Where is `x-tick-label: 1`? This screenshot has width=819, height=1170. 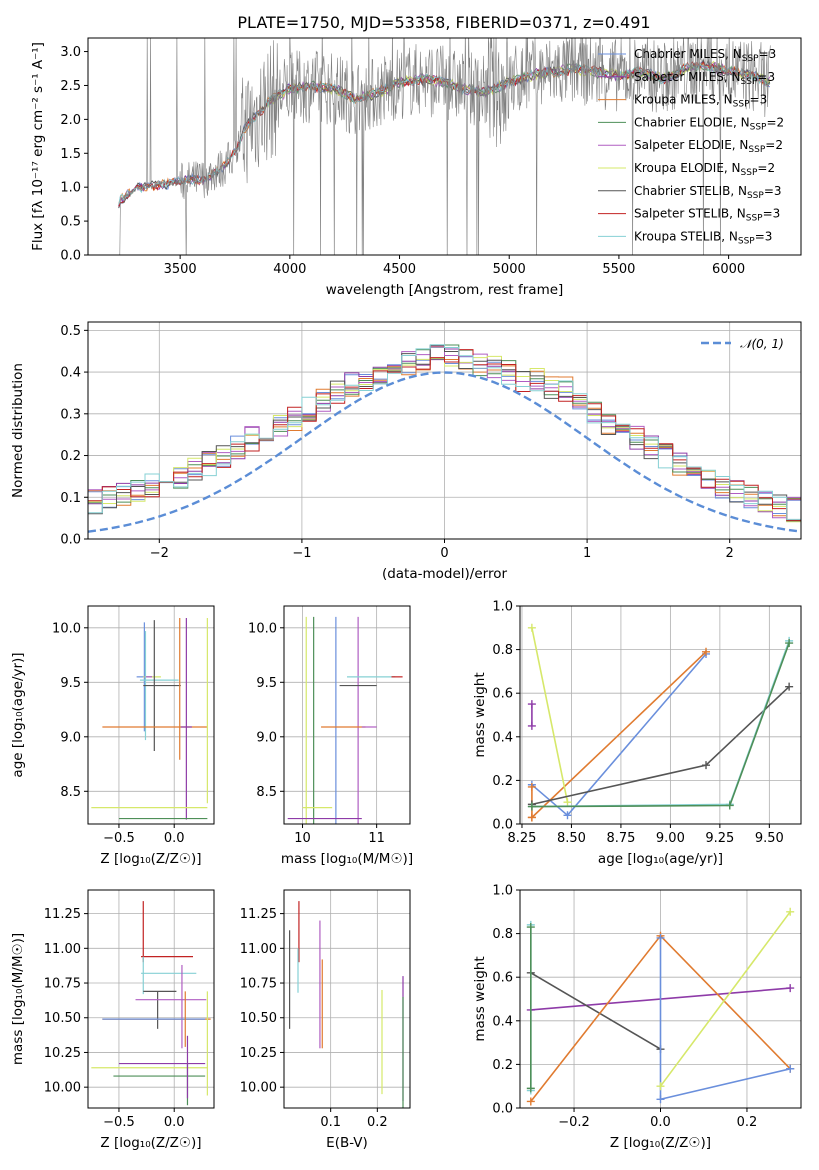
x-tick-label: 1 is located at coordinates (587, 553).